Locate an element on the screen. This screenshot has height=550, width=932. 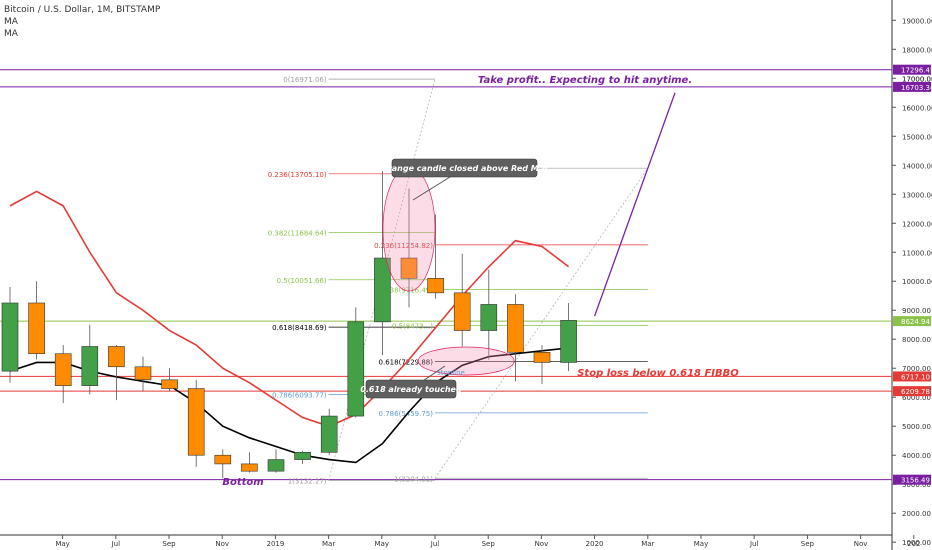
ma-black-line is located at coordinates (289, 405).